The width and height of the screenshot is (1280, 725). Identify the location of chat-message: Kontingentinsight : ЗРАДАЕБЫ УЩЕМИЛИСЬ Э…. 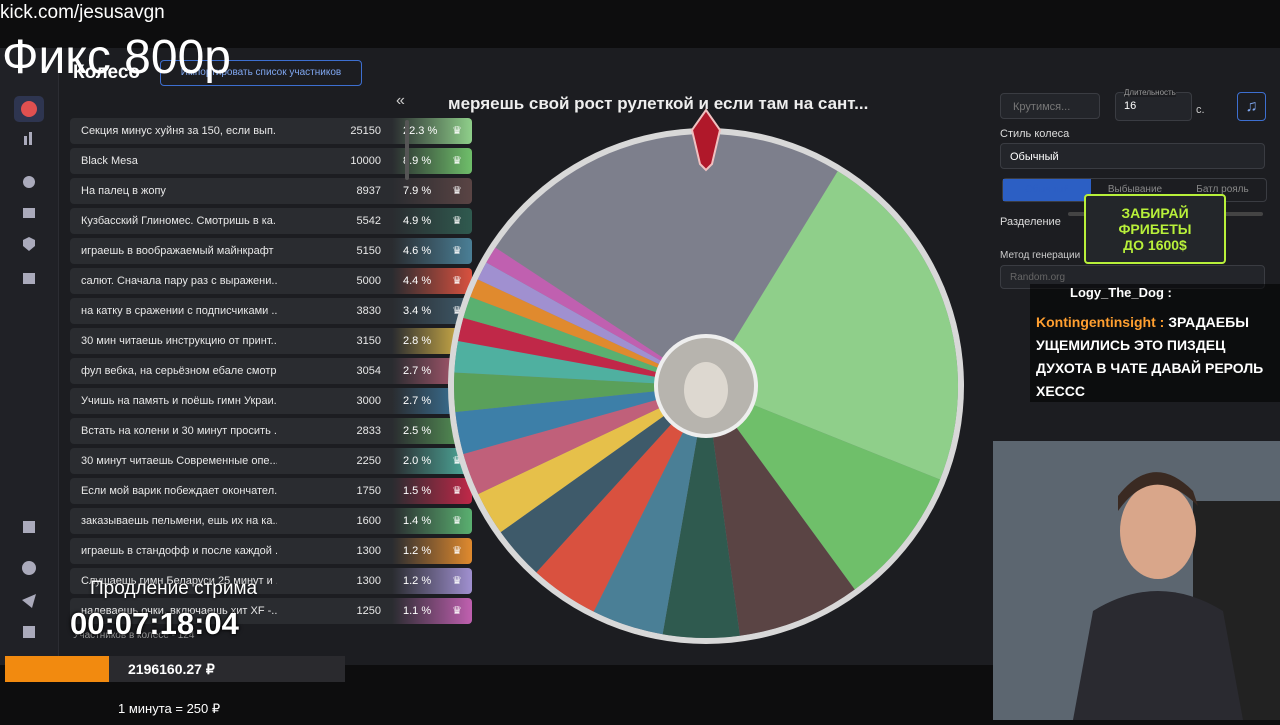
(1158, 357).